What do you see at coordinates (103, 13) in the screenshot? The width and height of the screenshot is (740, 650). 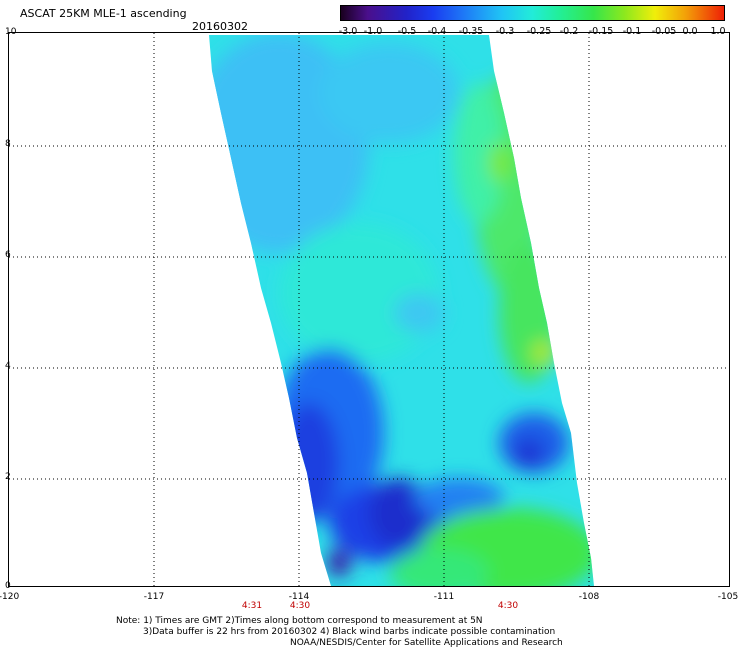 I see `product-title: ASCAT 25KM MLE-1 ascending` at bounding box center [103, 13].